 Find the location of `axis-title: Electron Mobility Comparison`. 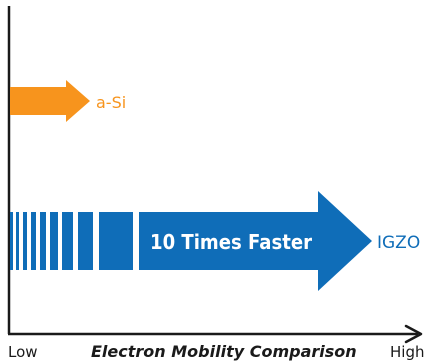

axis-title: Electron Mobility Comparison is located at coordinates (224, 351).